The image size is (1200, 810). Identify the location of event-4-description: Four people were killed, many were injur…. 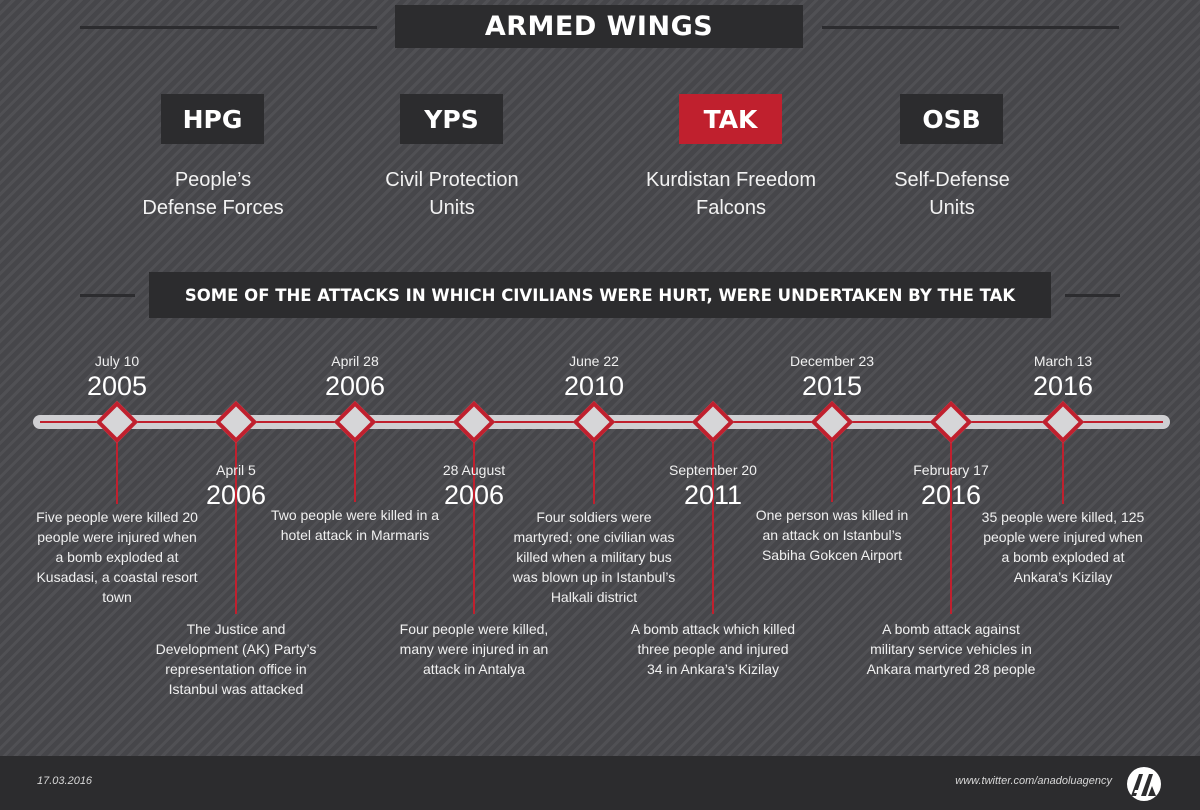
(474, 649).